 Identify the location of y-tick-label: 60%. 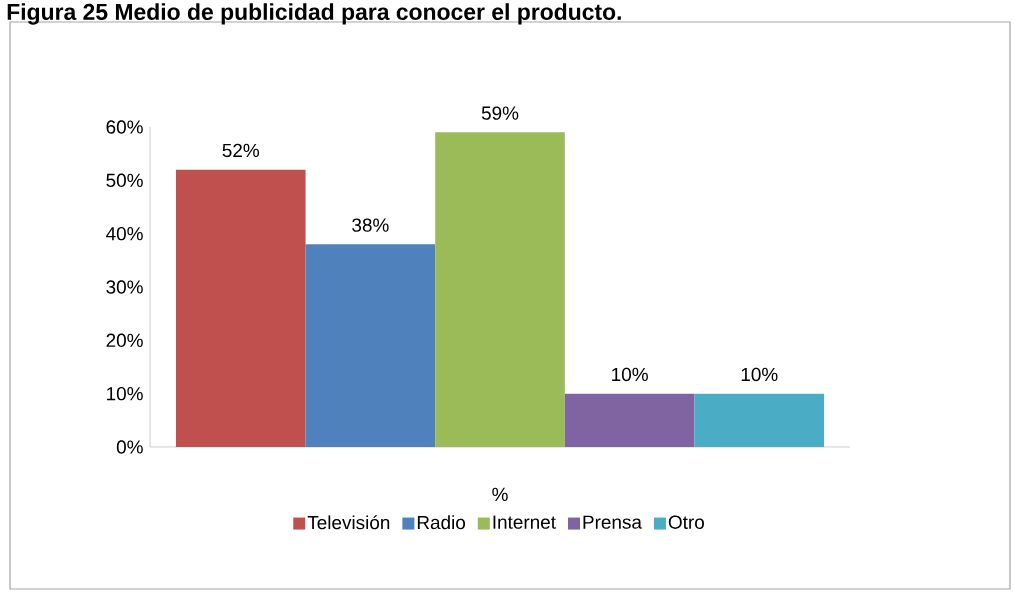
(124, 127).